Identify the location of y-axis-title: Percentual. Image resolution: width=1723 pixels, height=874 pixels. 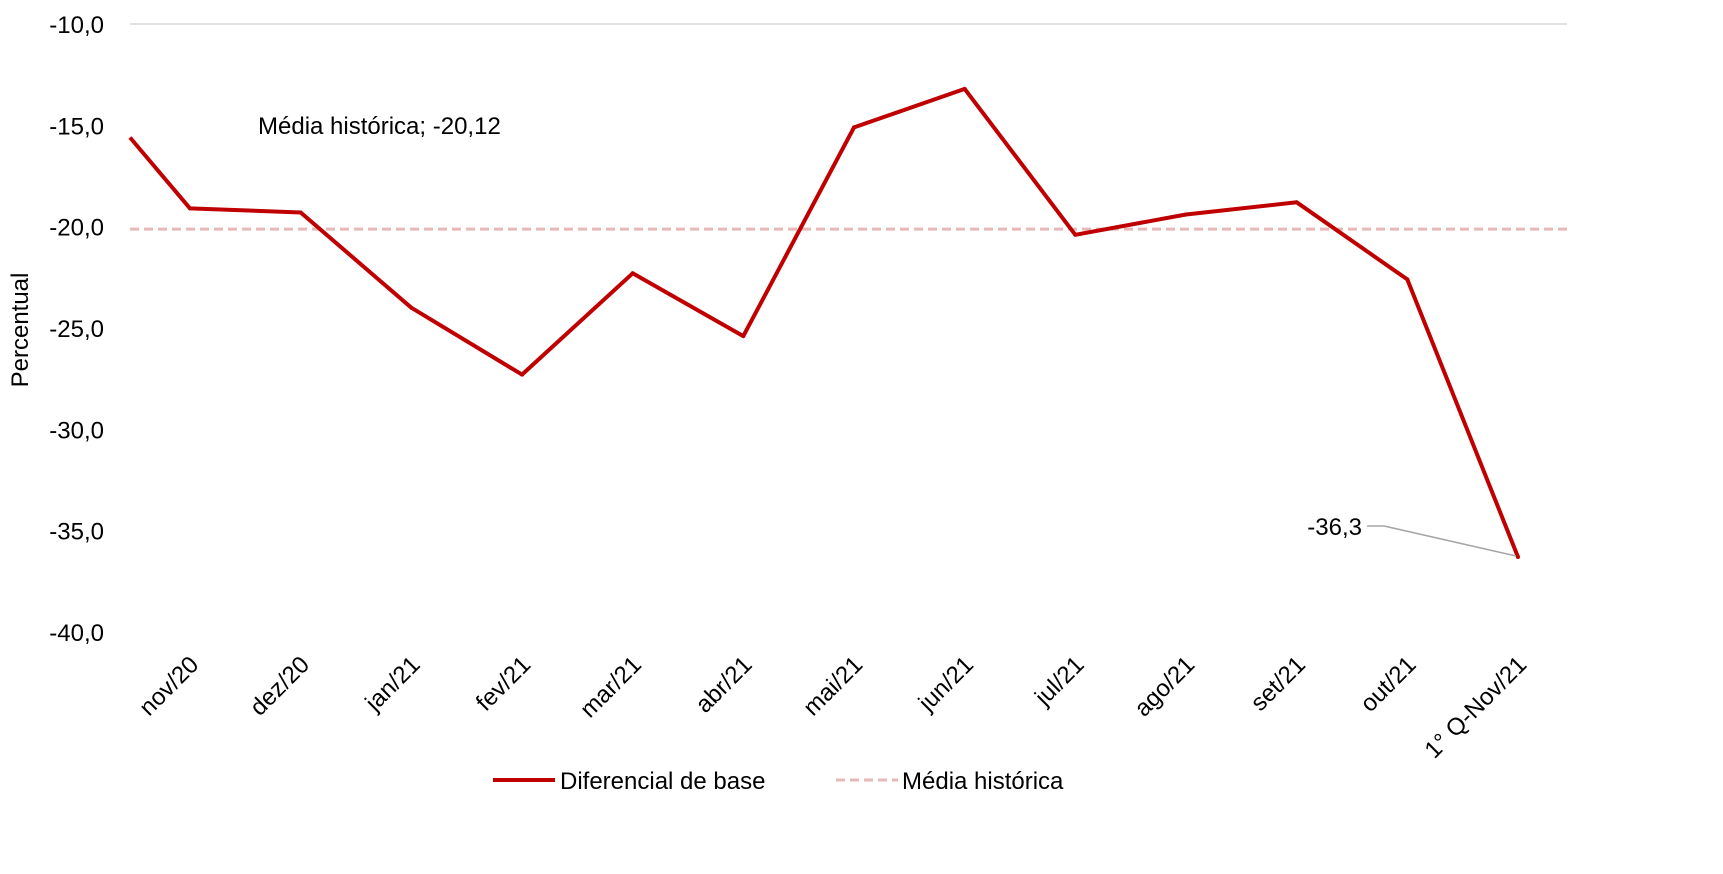
(20, 330).